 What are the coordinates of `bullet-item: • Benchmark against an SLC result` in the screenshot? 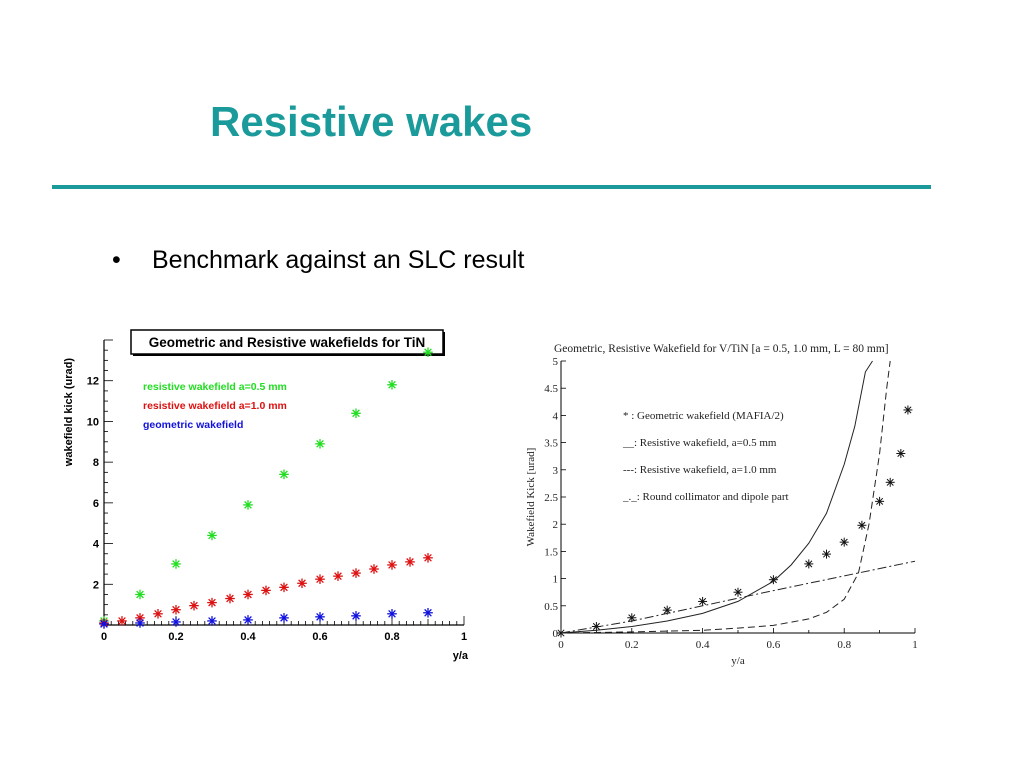 It's located at (318, 260).